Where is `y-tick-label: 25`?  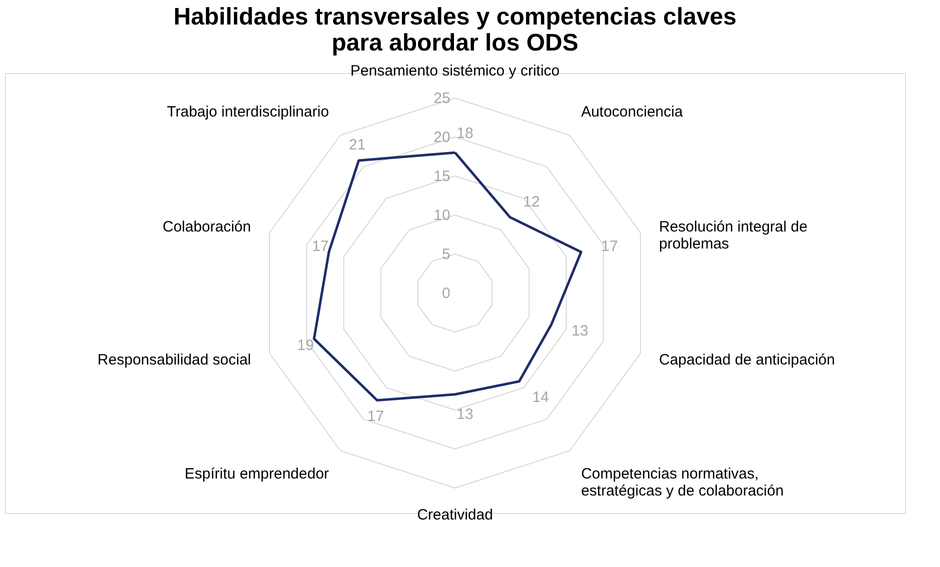
y-tick-label: 25 is located at coordinates (442, 98).